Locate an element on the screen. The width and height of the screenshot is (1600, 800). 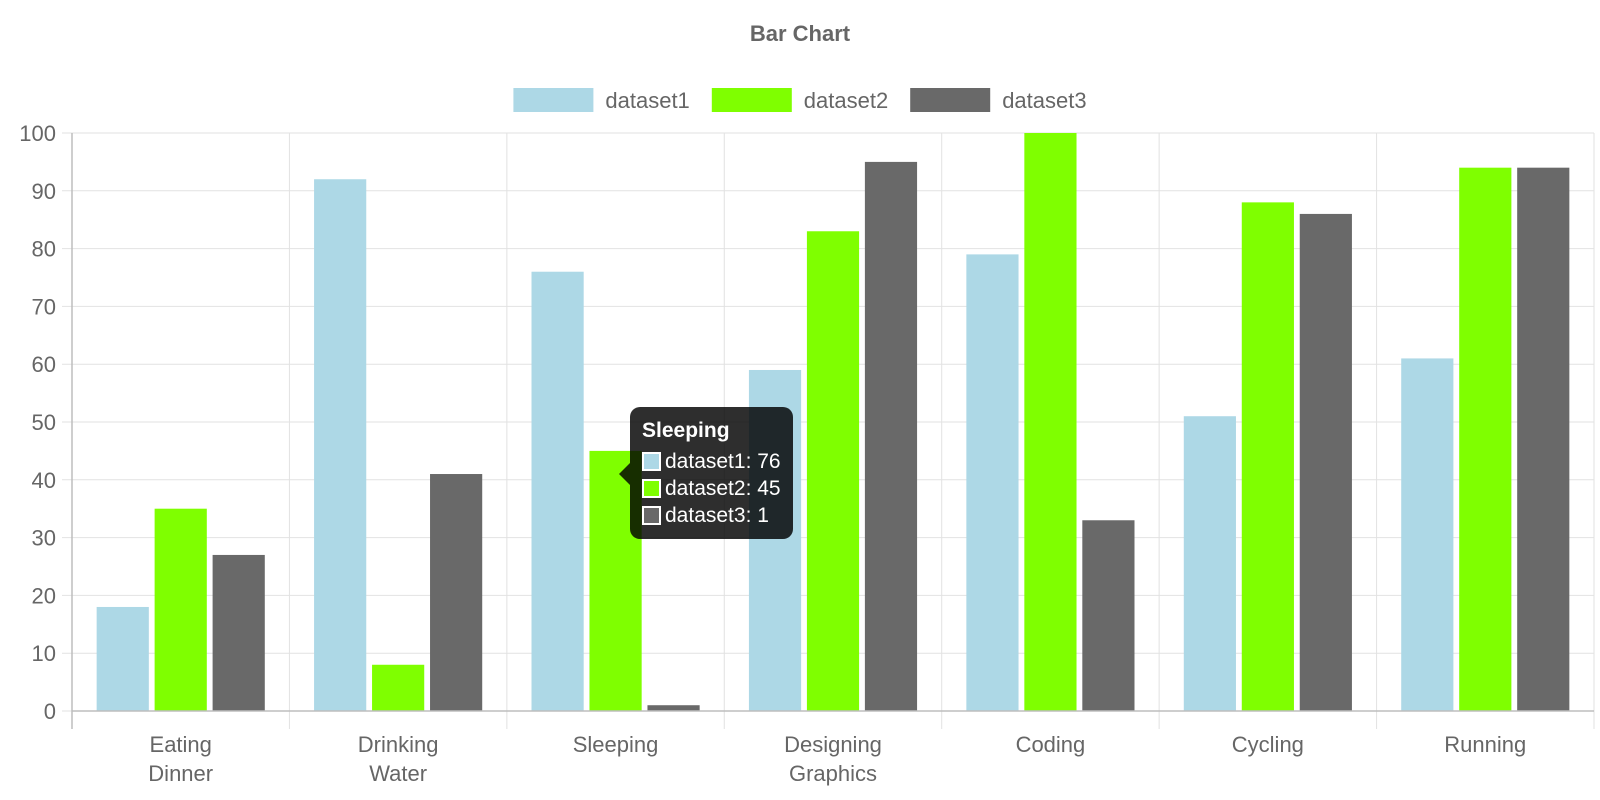
tooltip-row-dataset1: dataset1: 76 is located at coordinates (711, 461).